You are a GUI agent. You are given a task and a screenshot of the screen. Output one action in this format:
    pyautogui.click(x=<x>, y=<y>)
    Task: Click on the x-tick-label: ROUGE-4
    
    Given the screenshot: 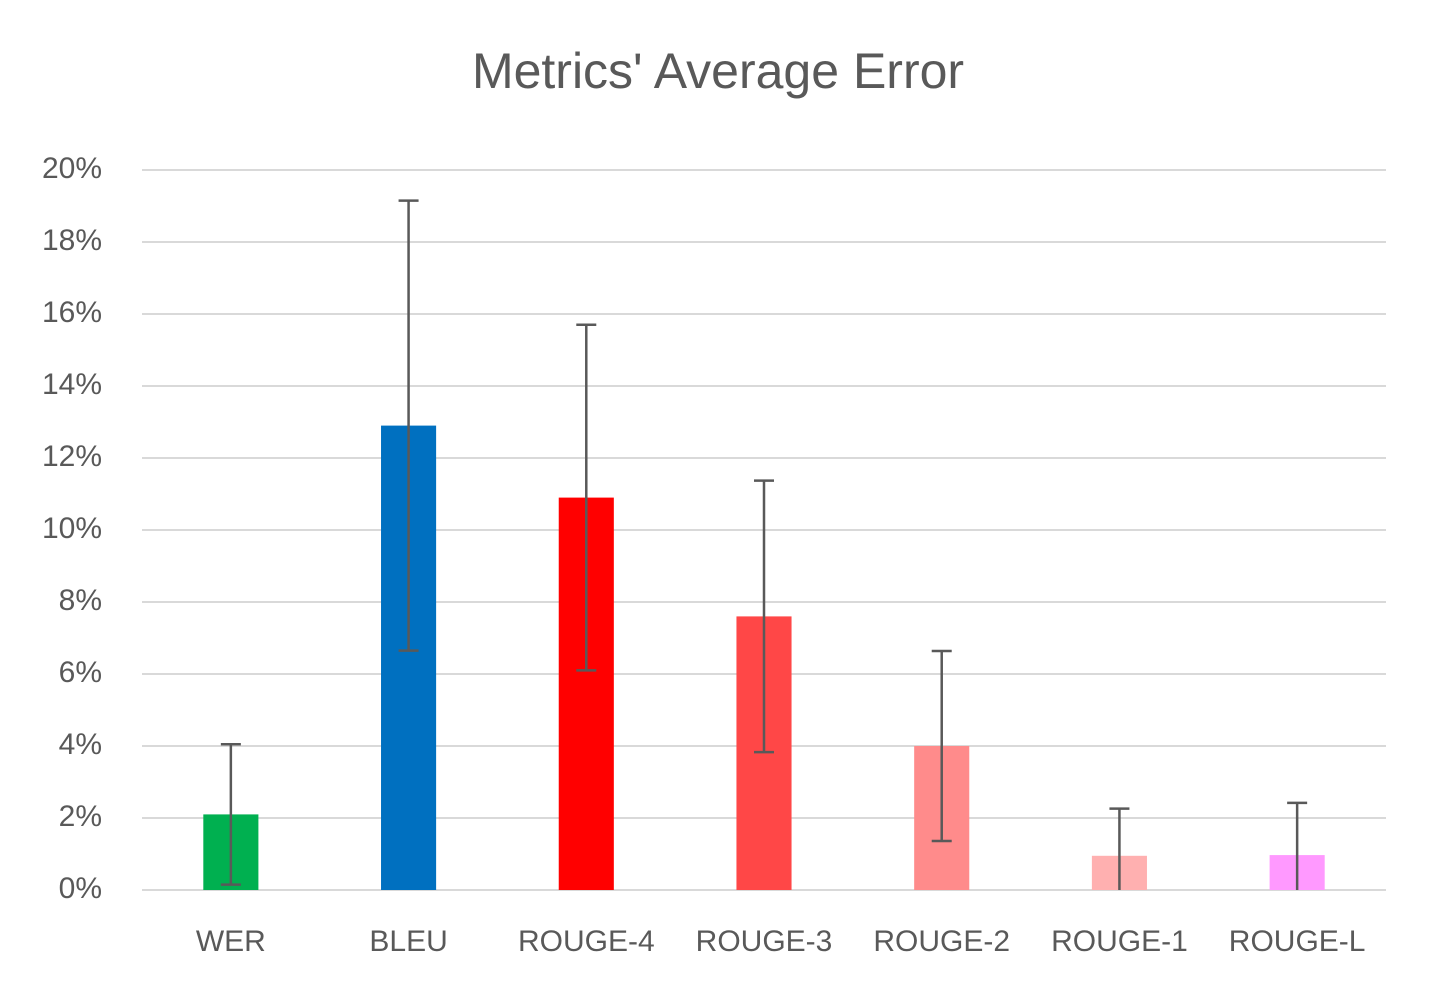 What is the action you would take?
    pyautogui.click(x=586, y=941)
    